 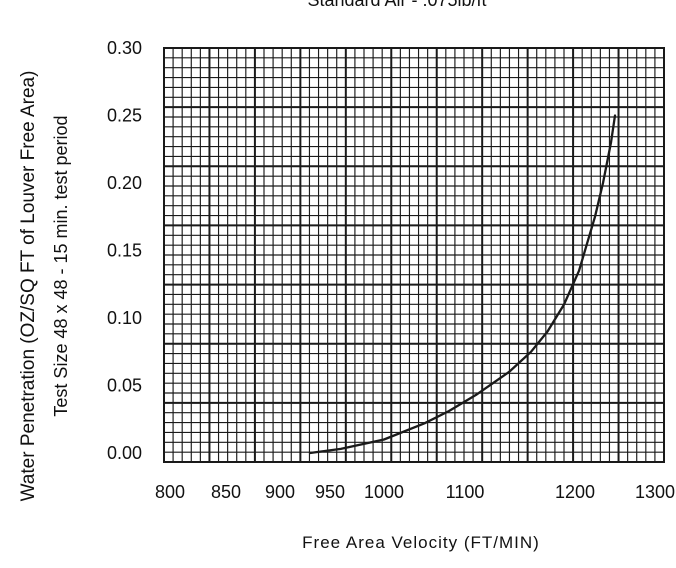 I want to click on y-tick-label: 0.00, so click(x=124, y=453).